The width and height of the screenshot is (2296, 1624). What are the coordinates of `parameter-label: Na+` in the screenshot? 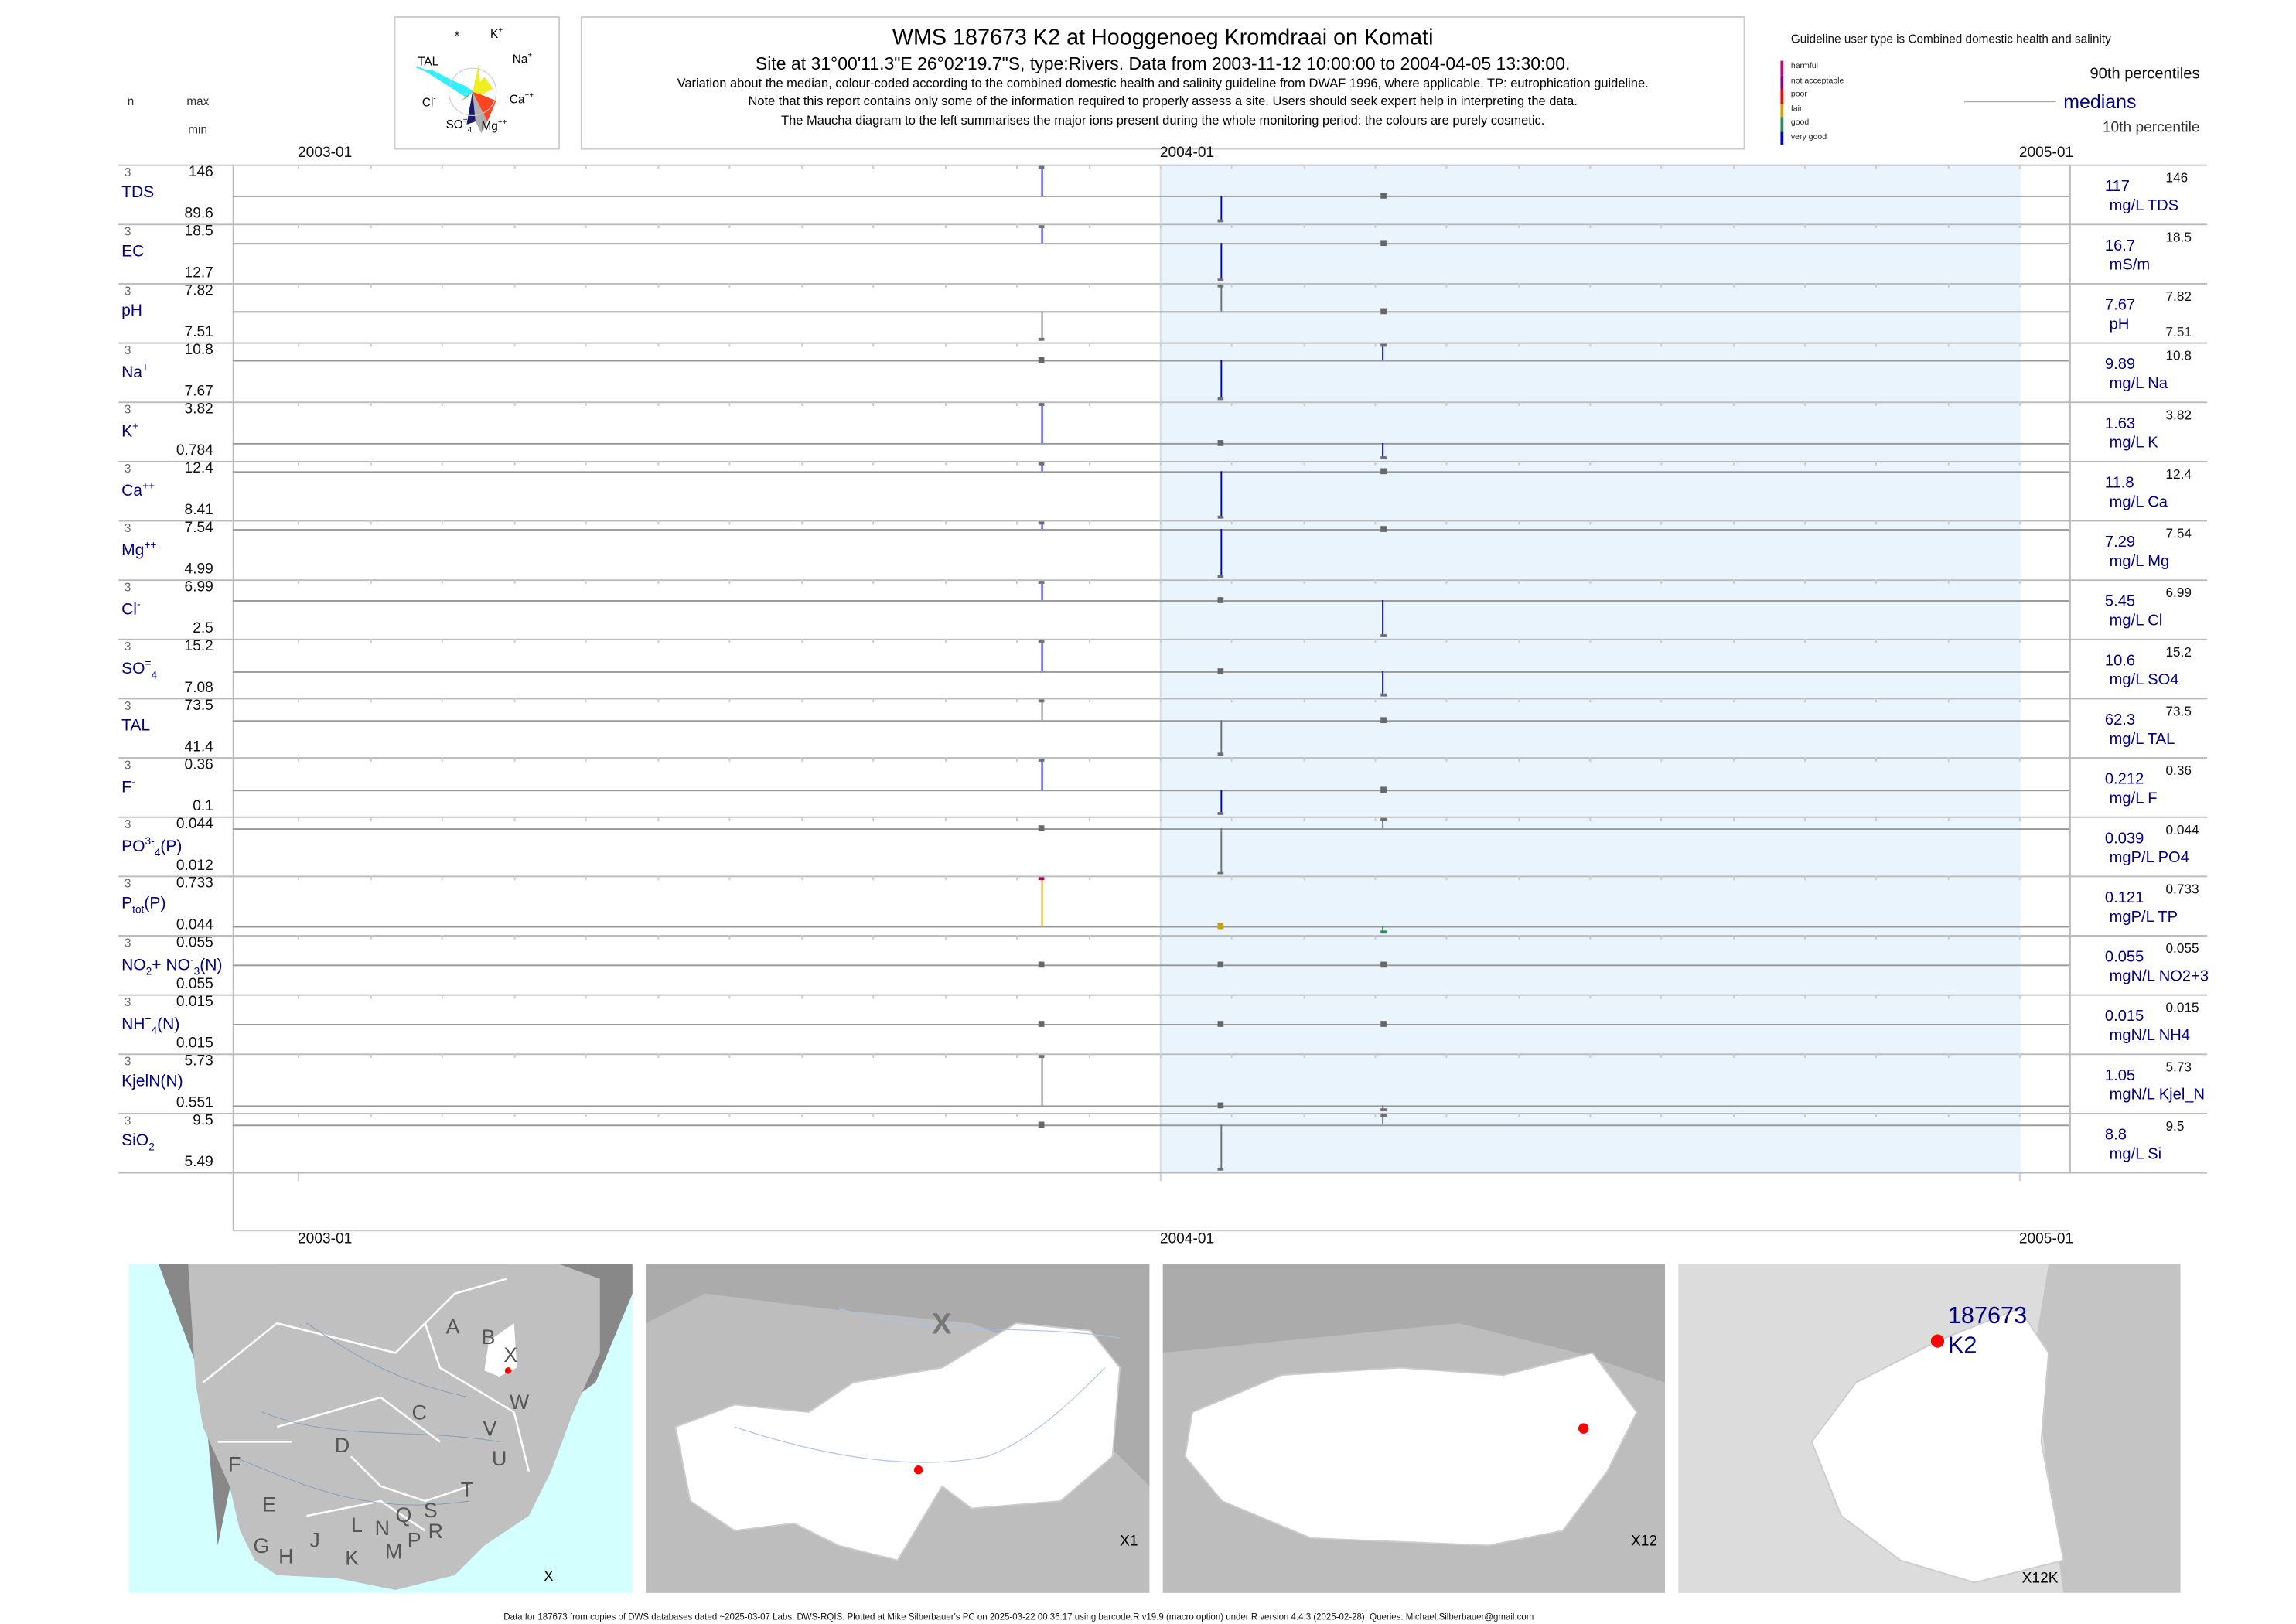 It's located at (134, 372).